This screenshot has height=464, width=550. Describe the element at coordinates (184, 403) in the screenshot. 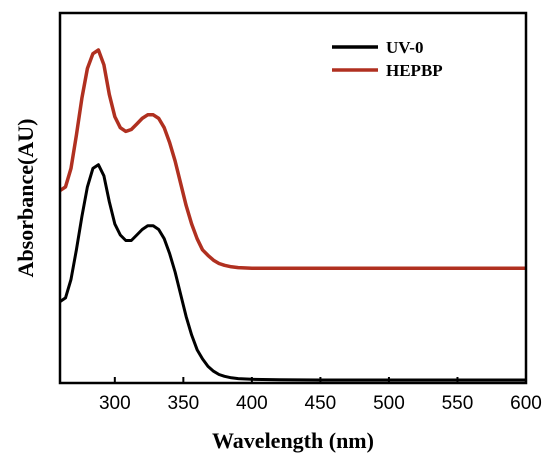

I see `x-tick-label: 350` at that location.